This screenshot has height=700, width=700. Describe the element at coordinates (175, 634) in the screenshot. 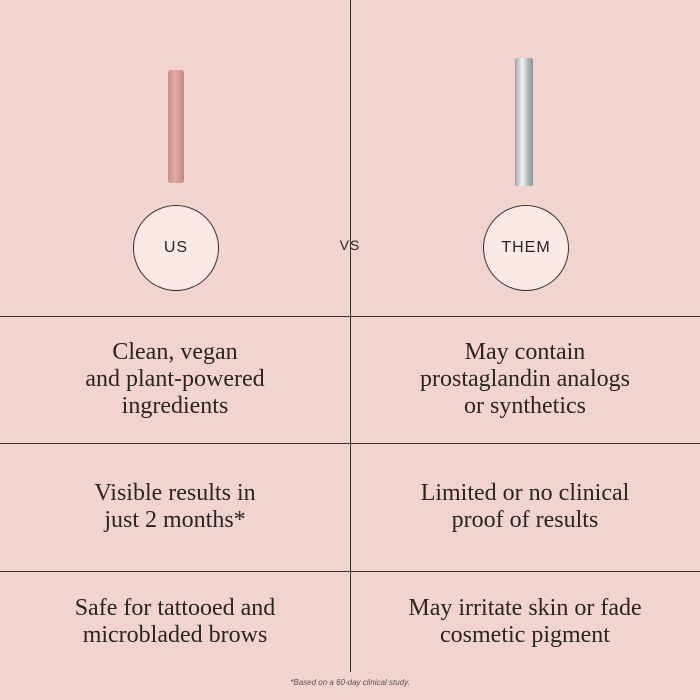

I see `cell-text-line: microbladed brows` at that location.